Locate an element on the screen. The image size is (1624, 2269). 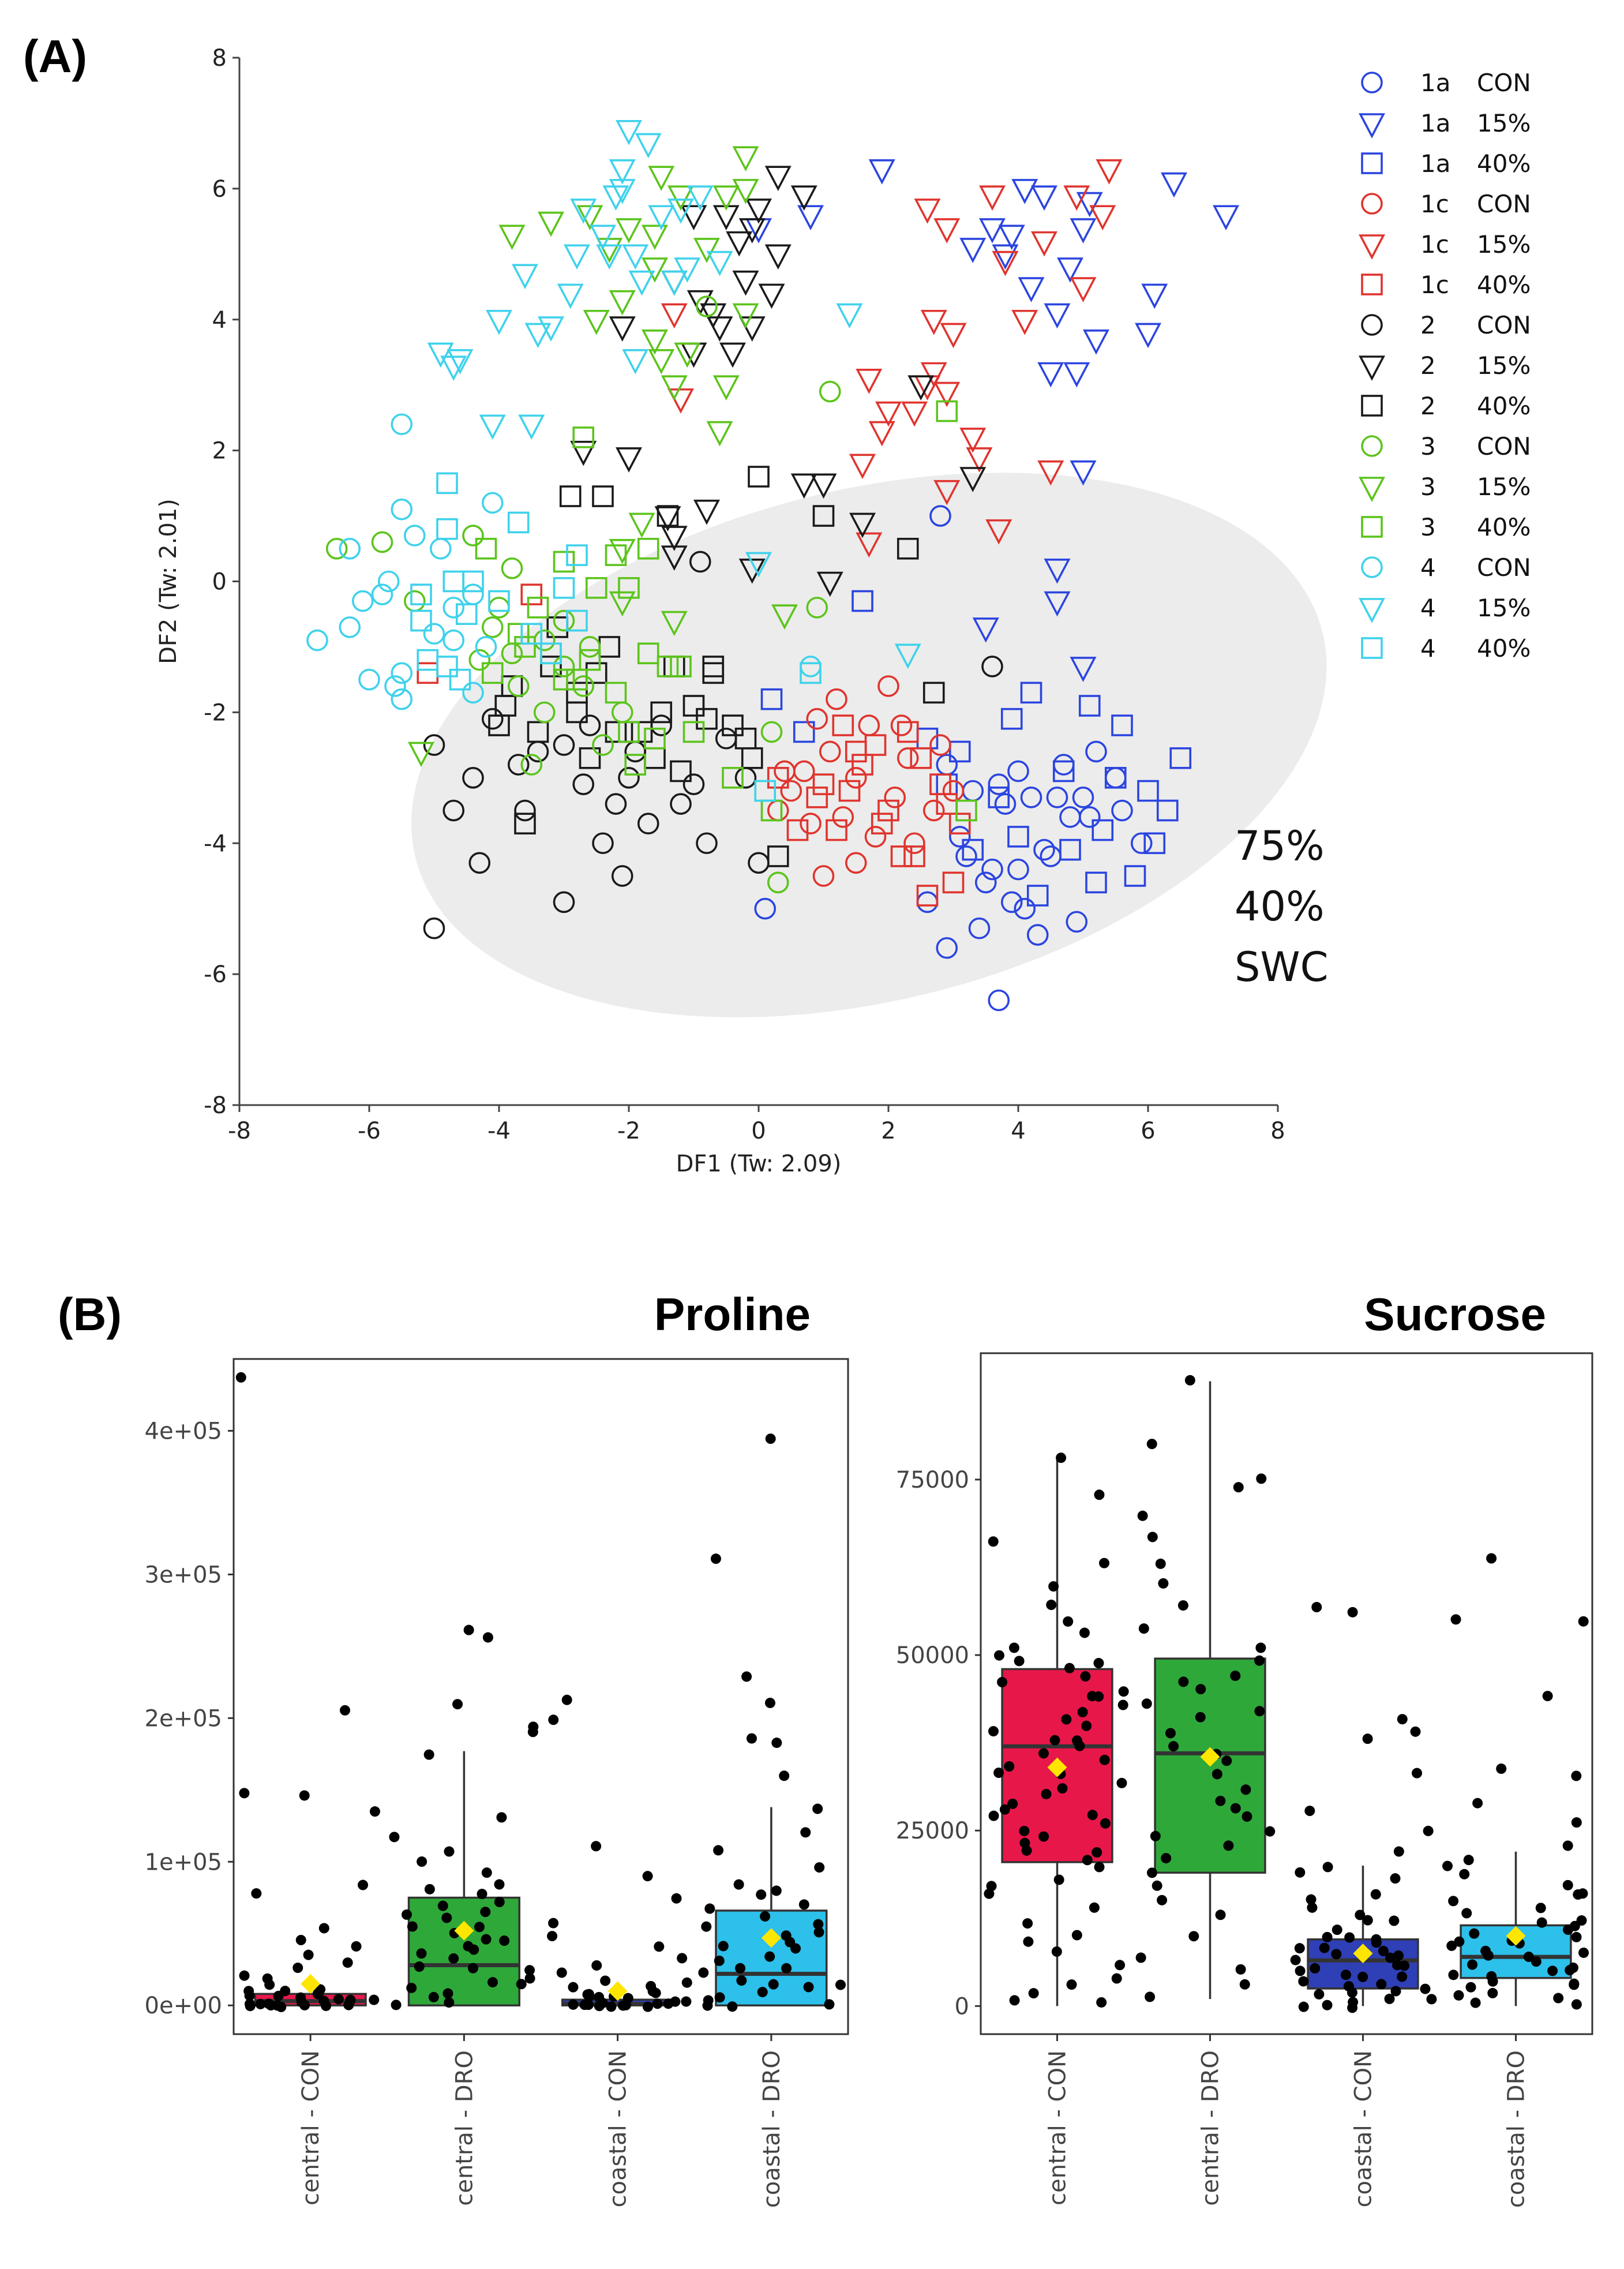
x-tick-label: -2 is located at coordinates (629, 1131).